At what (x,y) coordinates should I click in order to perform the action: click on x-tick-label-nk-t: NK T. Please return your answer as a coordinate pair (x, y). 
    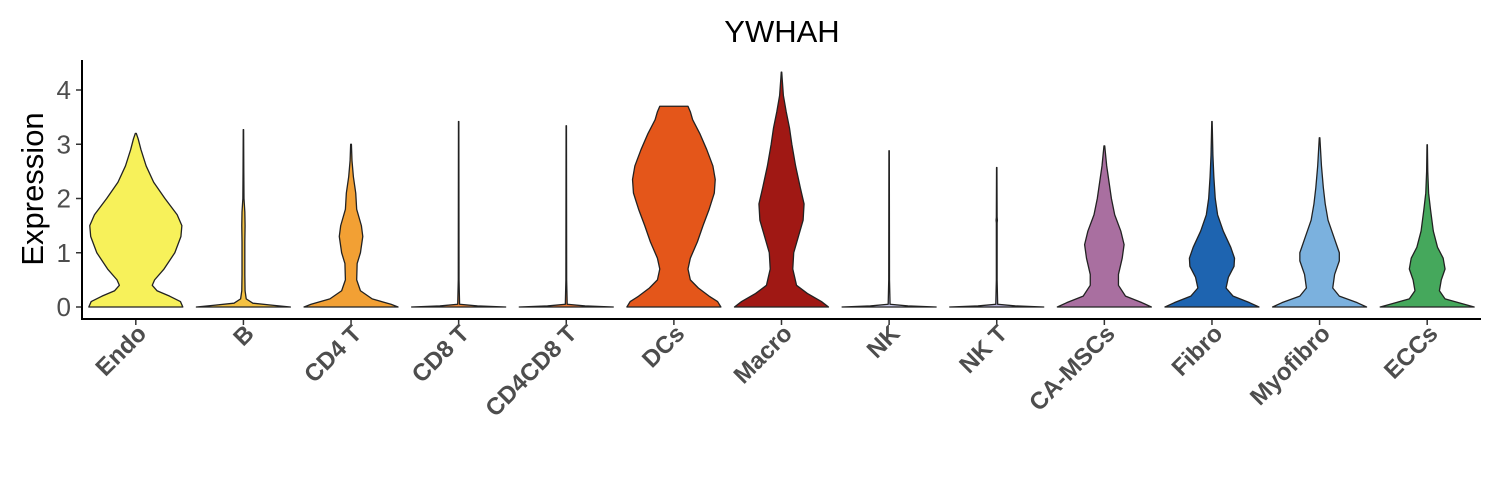
    Looking at the image, I should click on (983, 349).